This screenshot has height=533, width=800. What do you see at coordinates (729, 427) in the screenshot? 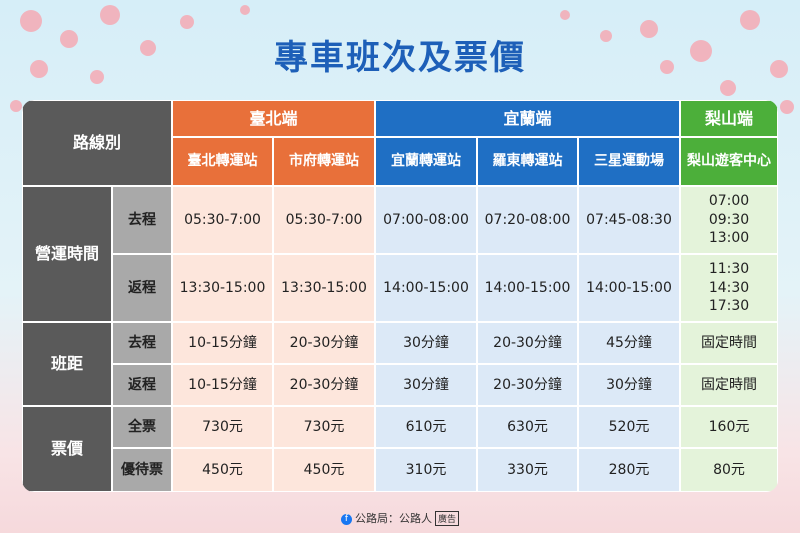
I see `data-cell: 160元` at bounding box center [729, 427].